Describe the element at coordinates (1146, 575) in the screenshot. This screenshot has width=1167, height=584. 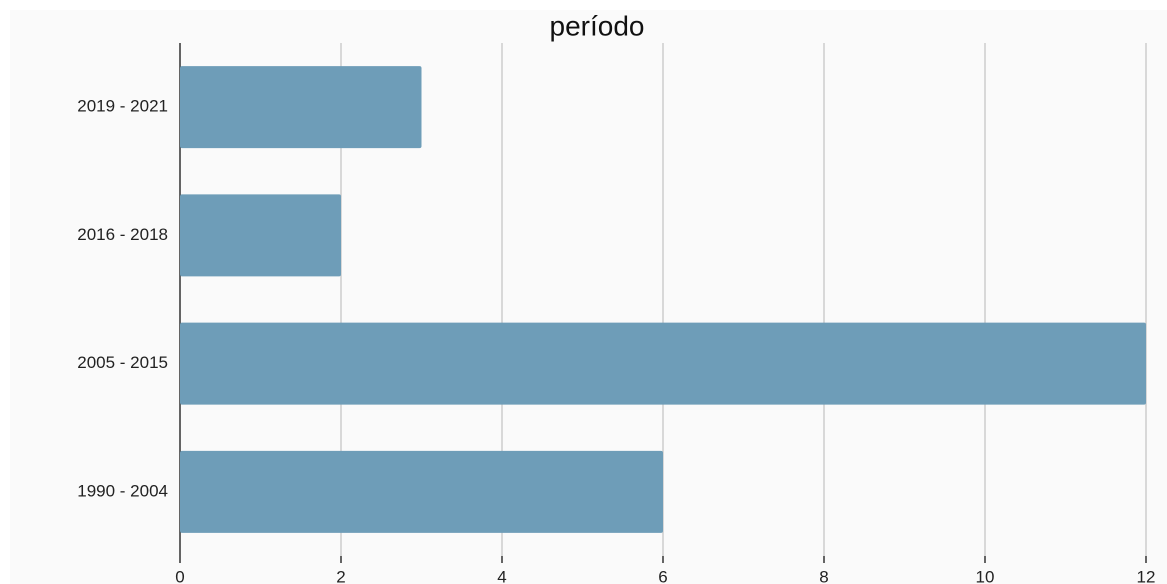
I see `x-tick-label: 12` at that location.